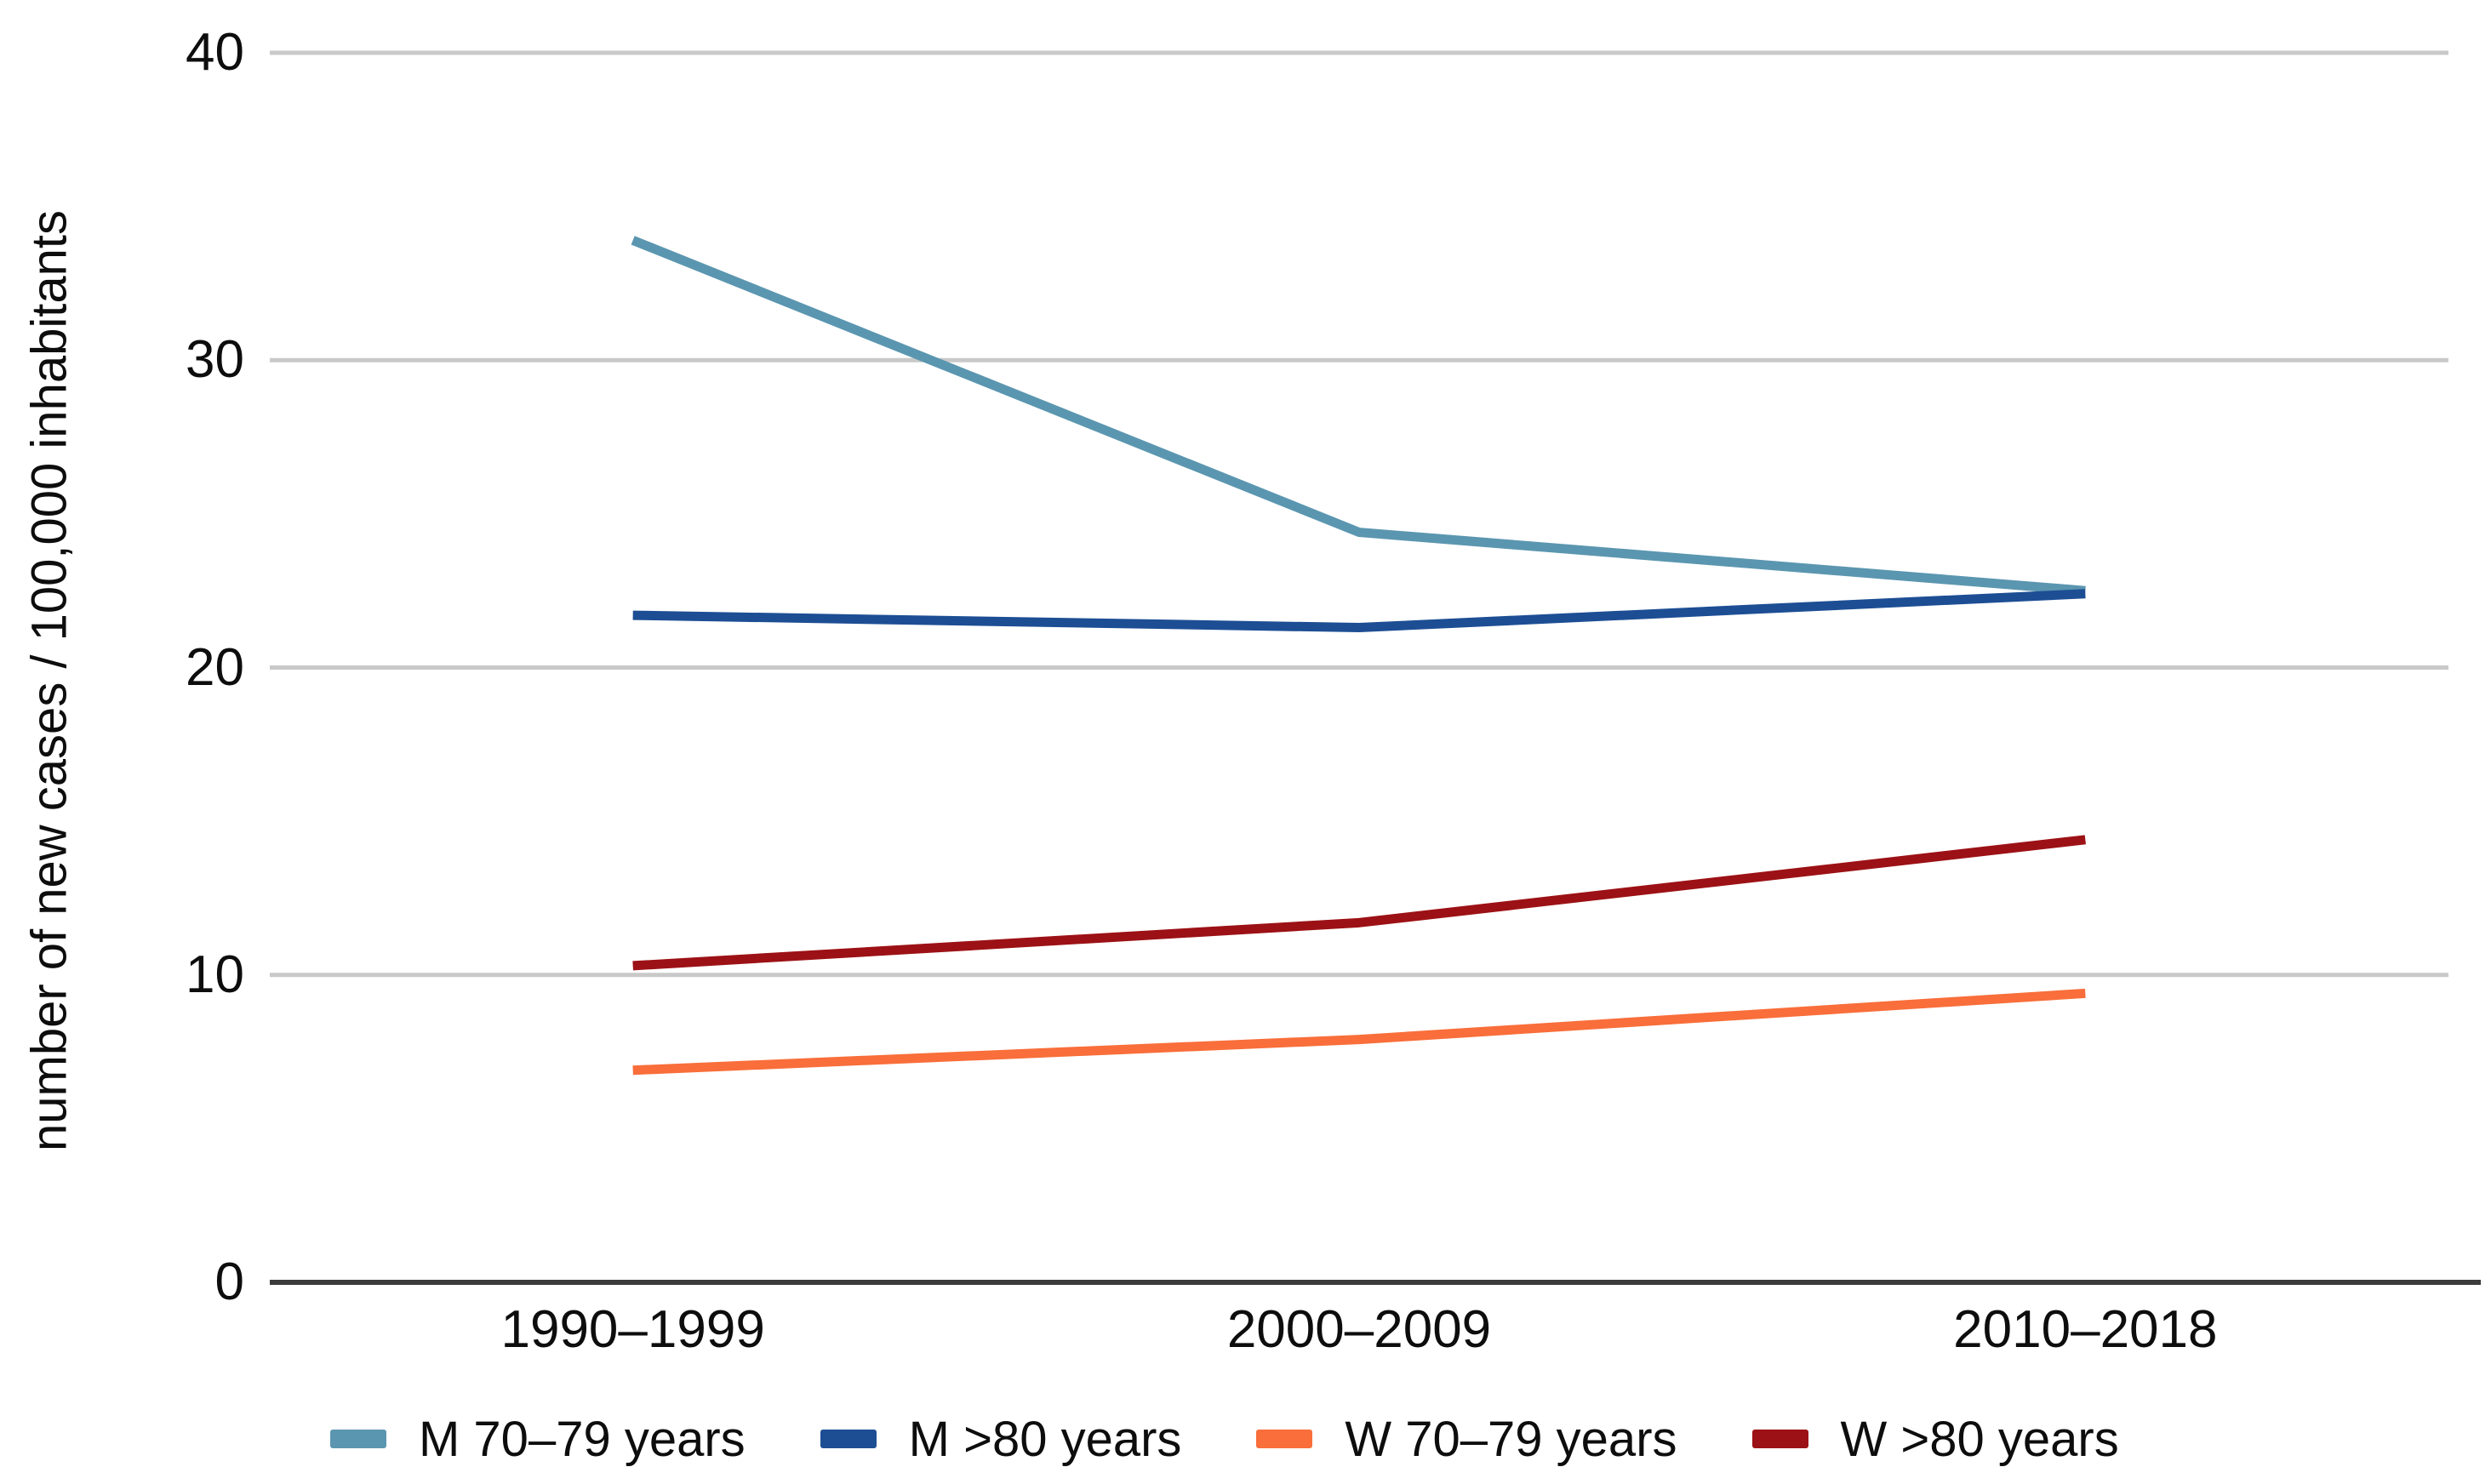  What do you see at coordinates (2085, 1329) in the screenshot?
I see `x-category-label-2: 2010–2018` at bounding box center [2085, 1329].